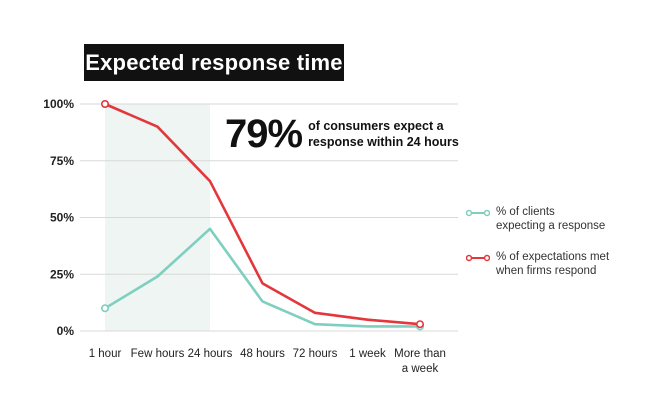  I want to click on legend-label-expectations-line2: when firms respond, so click(546, 271).